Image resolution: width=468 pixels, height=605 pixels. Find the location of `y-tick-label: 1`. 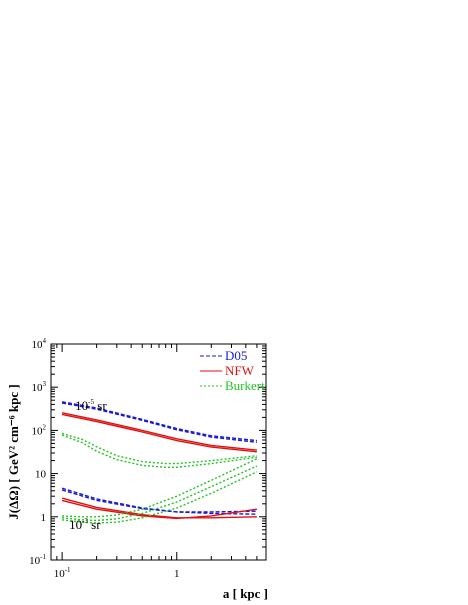

y-tick-label: 1 is located at coordinates (44, 518).